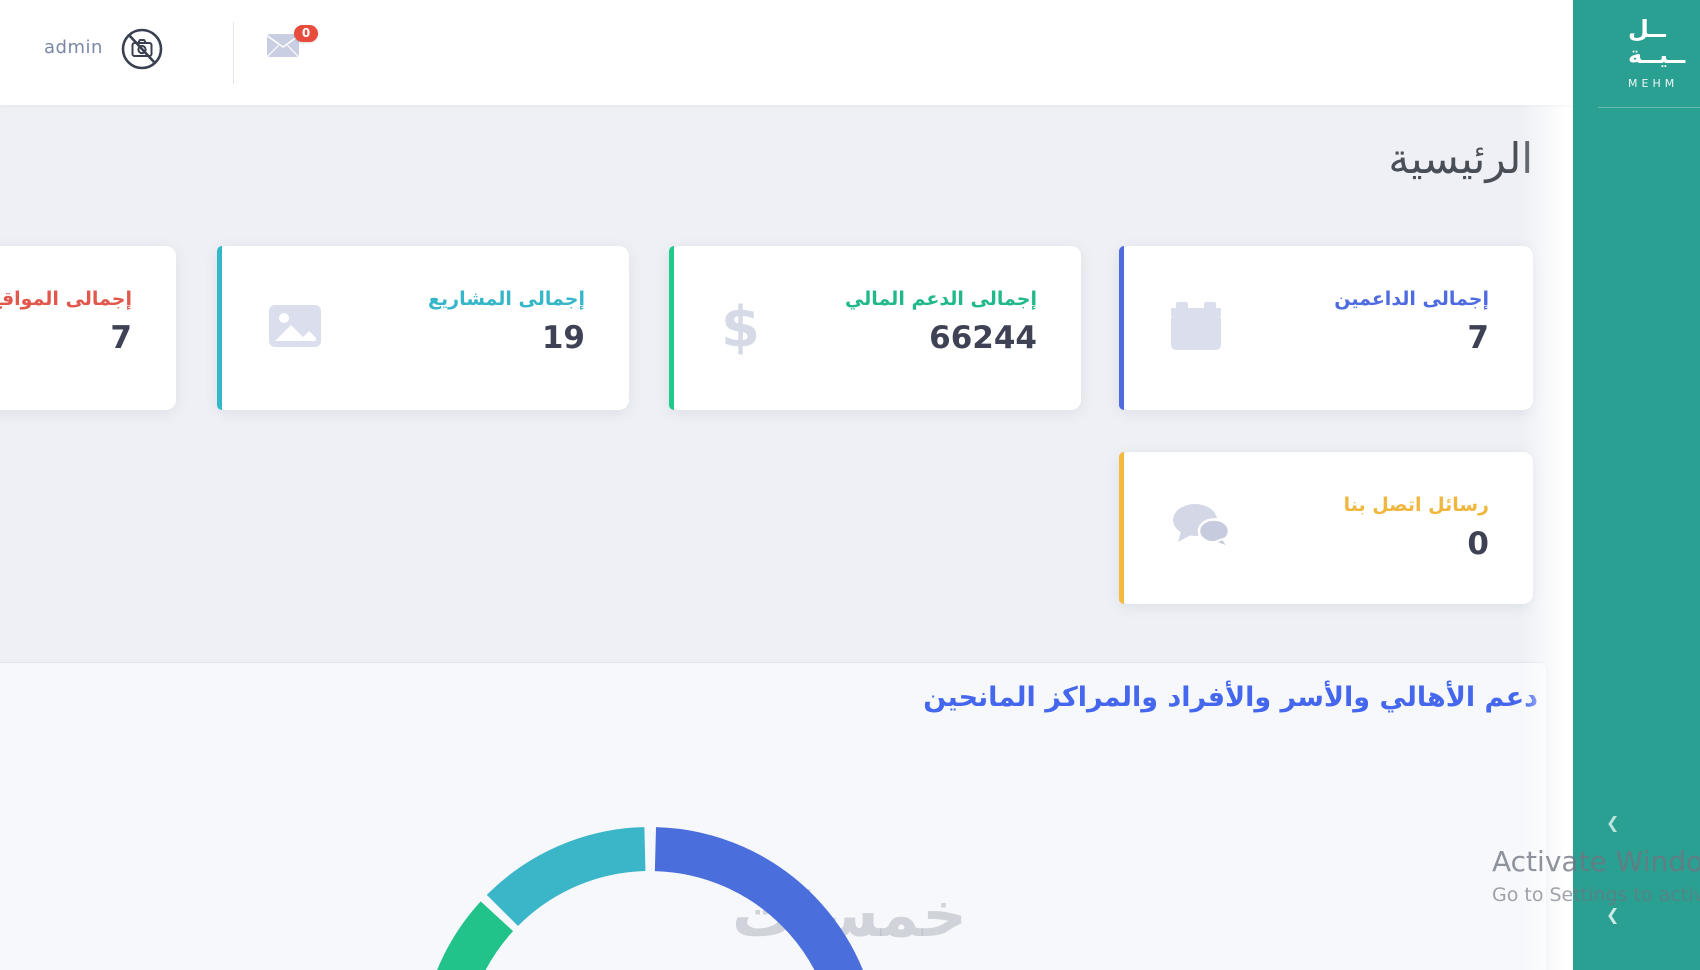 Image resolution: width=1700 pixels, height=970 pixels. What do you see at coordinates (875, 328) in the screenshot?
I see `card-total-financial-support: إجمالى الدعم المالي 66244 $` at bounding box center [875, 328].